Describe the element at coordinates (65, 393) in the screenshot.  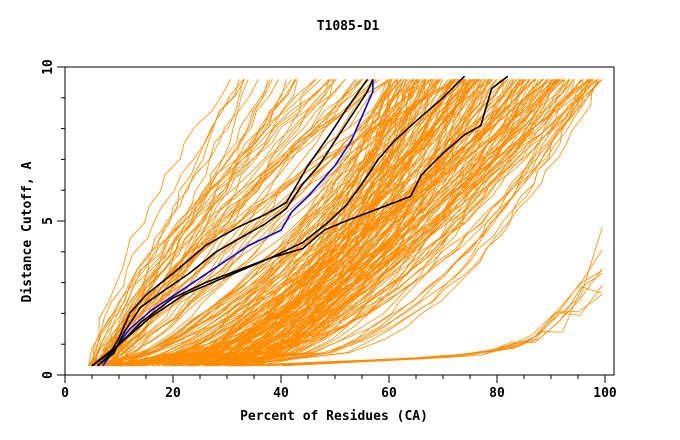
I see `x-tick-label: 0` at that location.